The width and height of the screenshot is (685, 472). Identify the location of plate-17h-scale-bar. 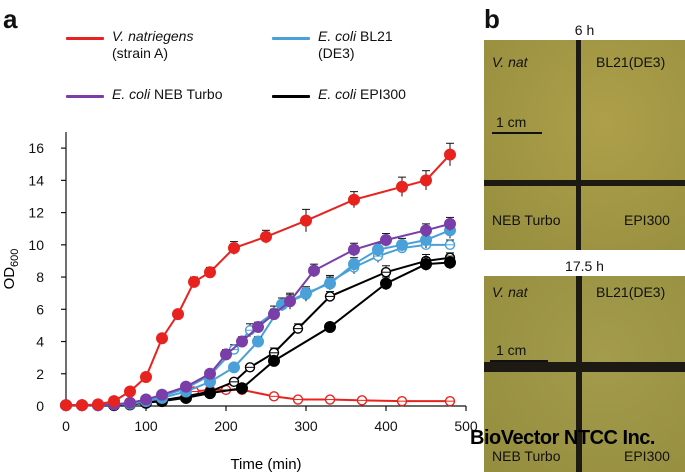
(519, 361).